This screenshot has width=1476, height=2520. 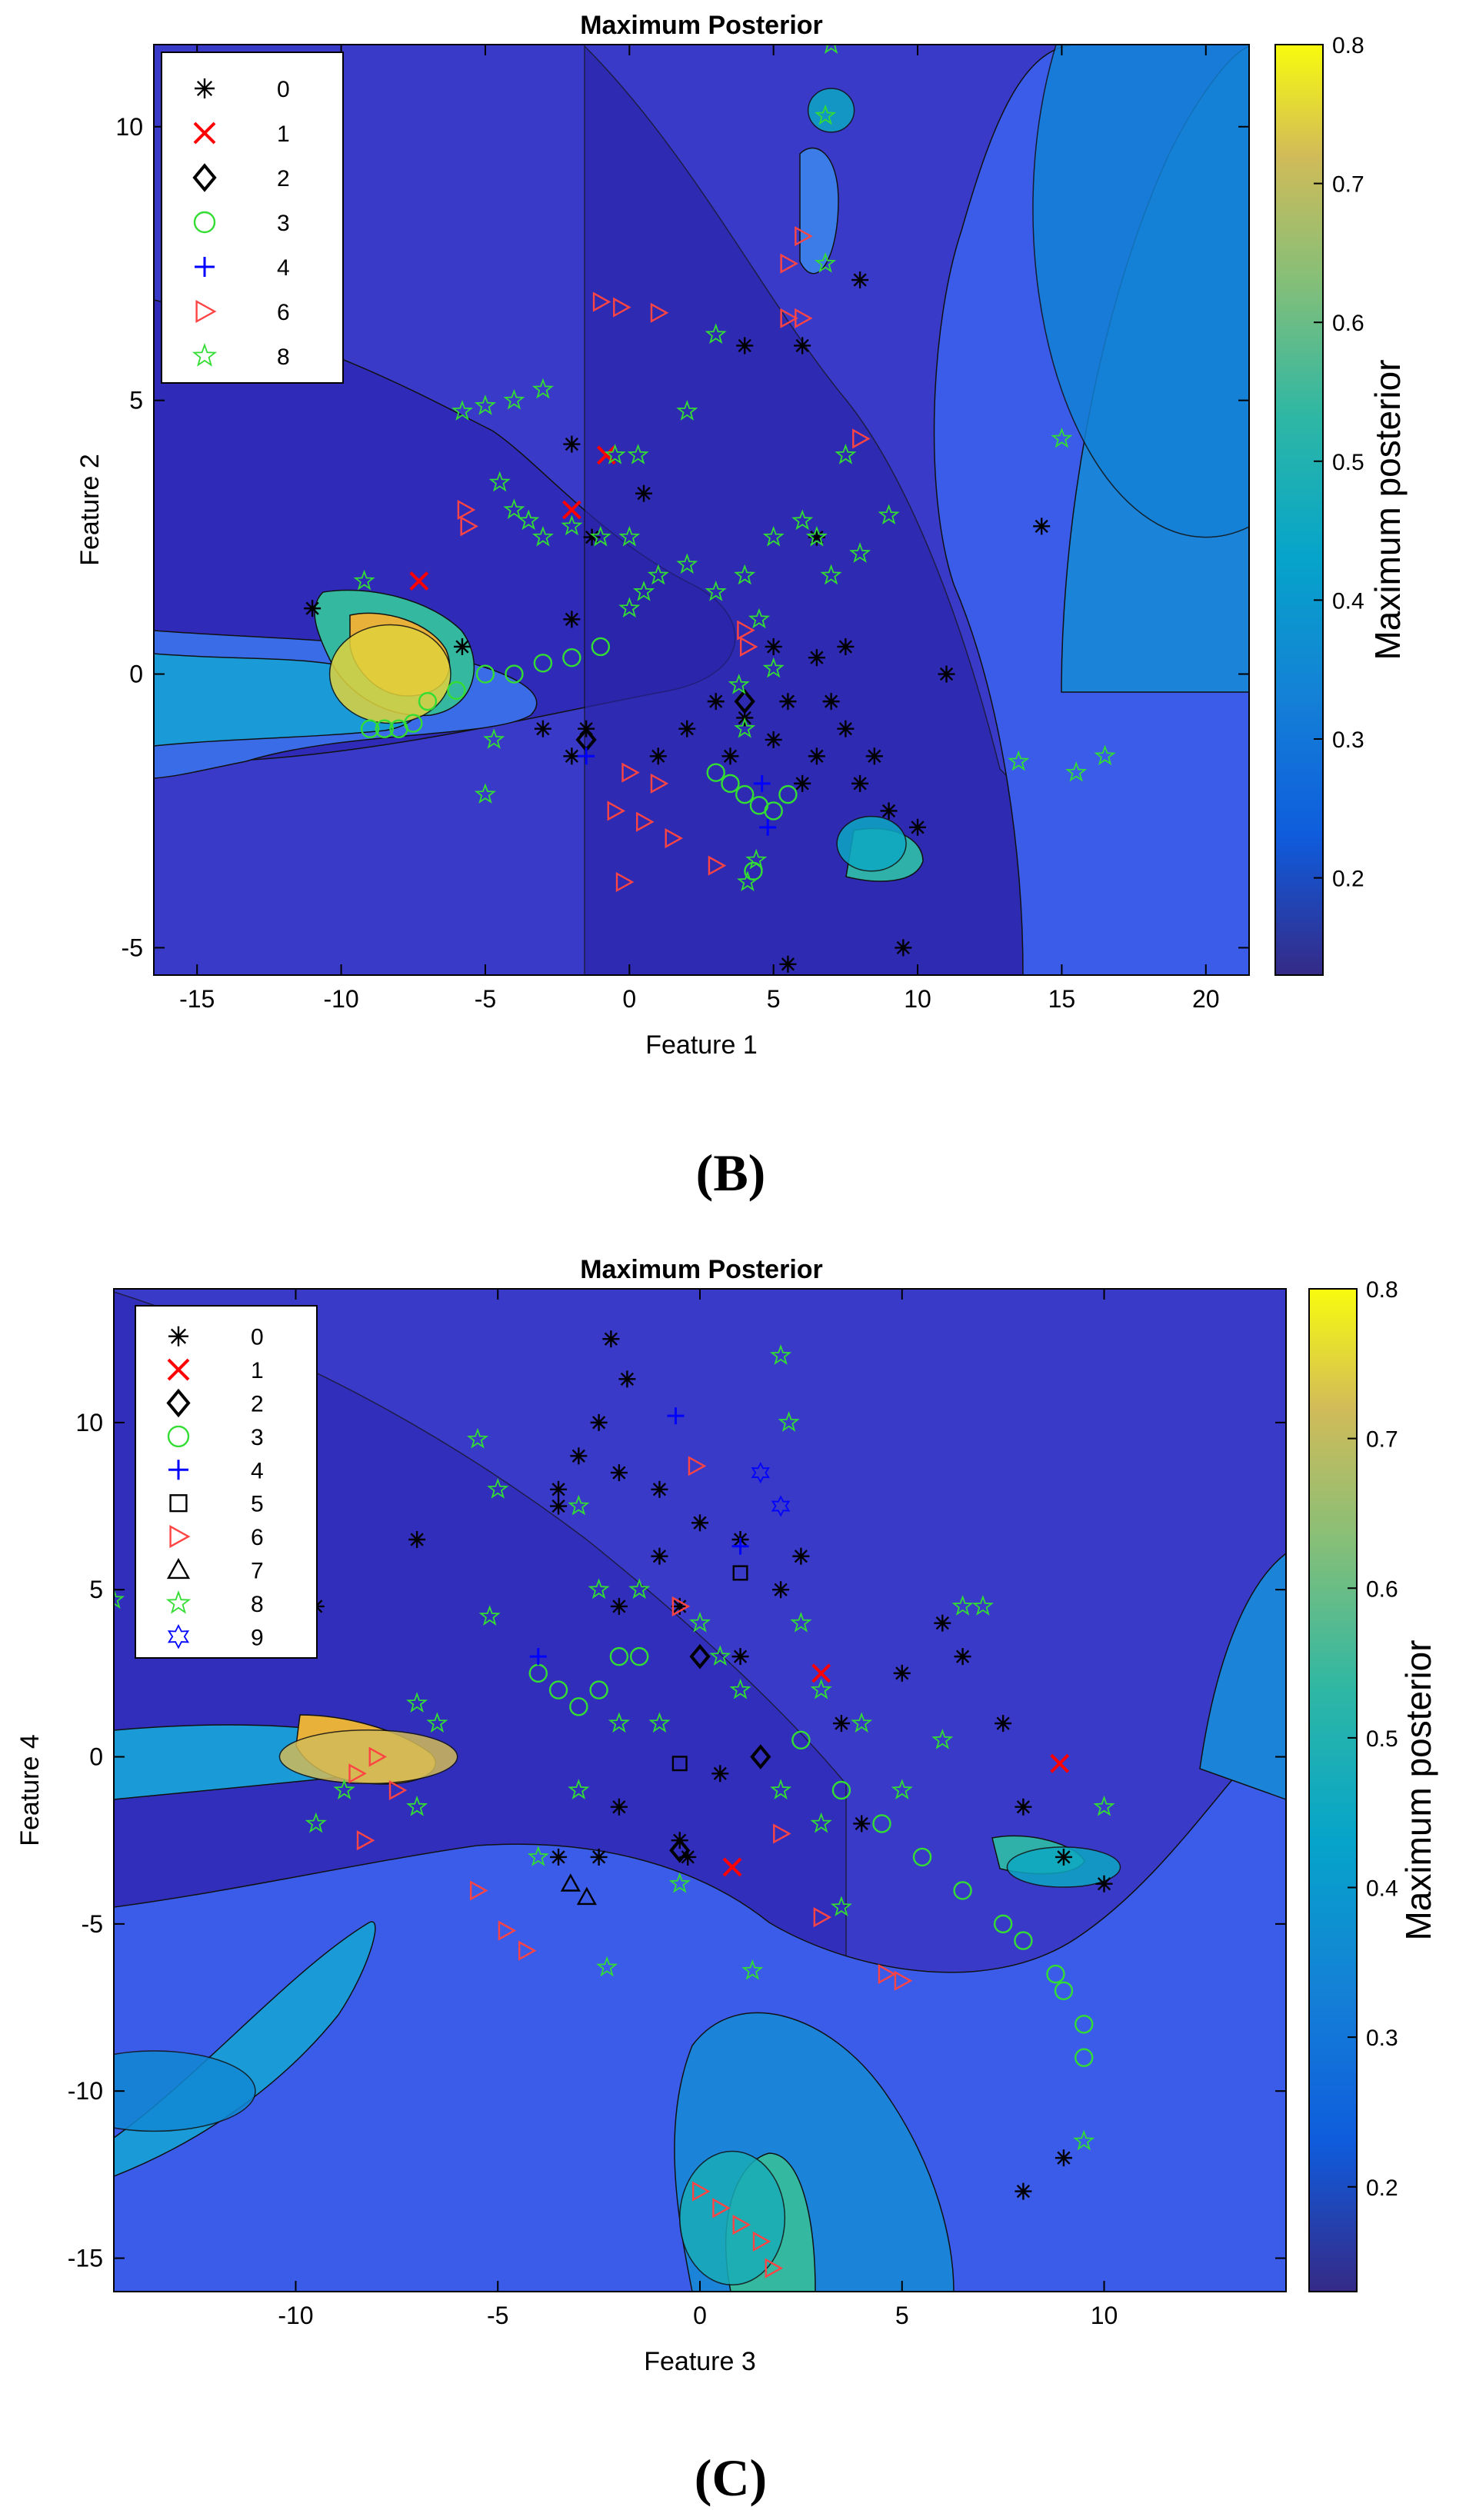 What do you see at coordinates (129, 127) in the screenshot?
I see `y-tick-label: 10` at bounding box center [129, 127].